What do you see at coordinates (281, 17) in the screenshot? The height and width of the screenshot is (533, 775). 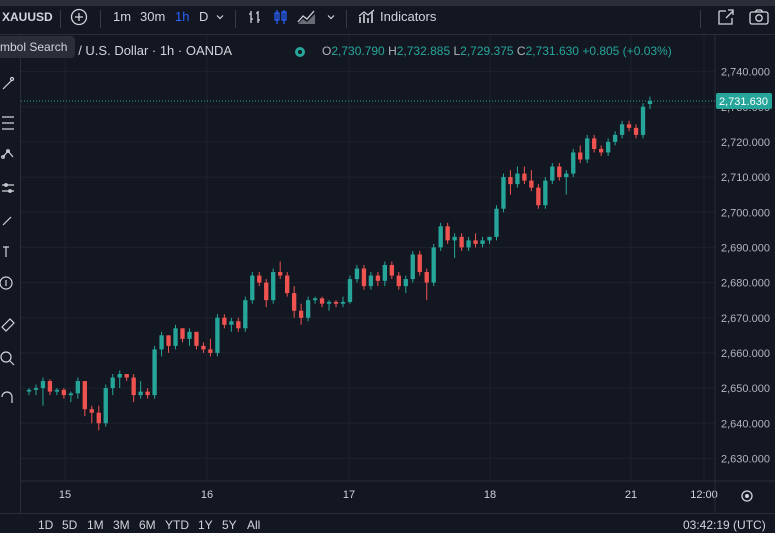 I see `candles-chart-icon` at bounding box center [281, 17].